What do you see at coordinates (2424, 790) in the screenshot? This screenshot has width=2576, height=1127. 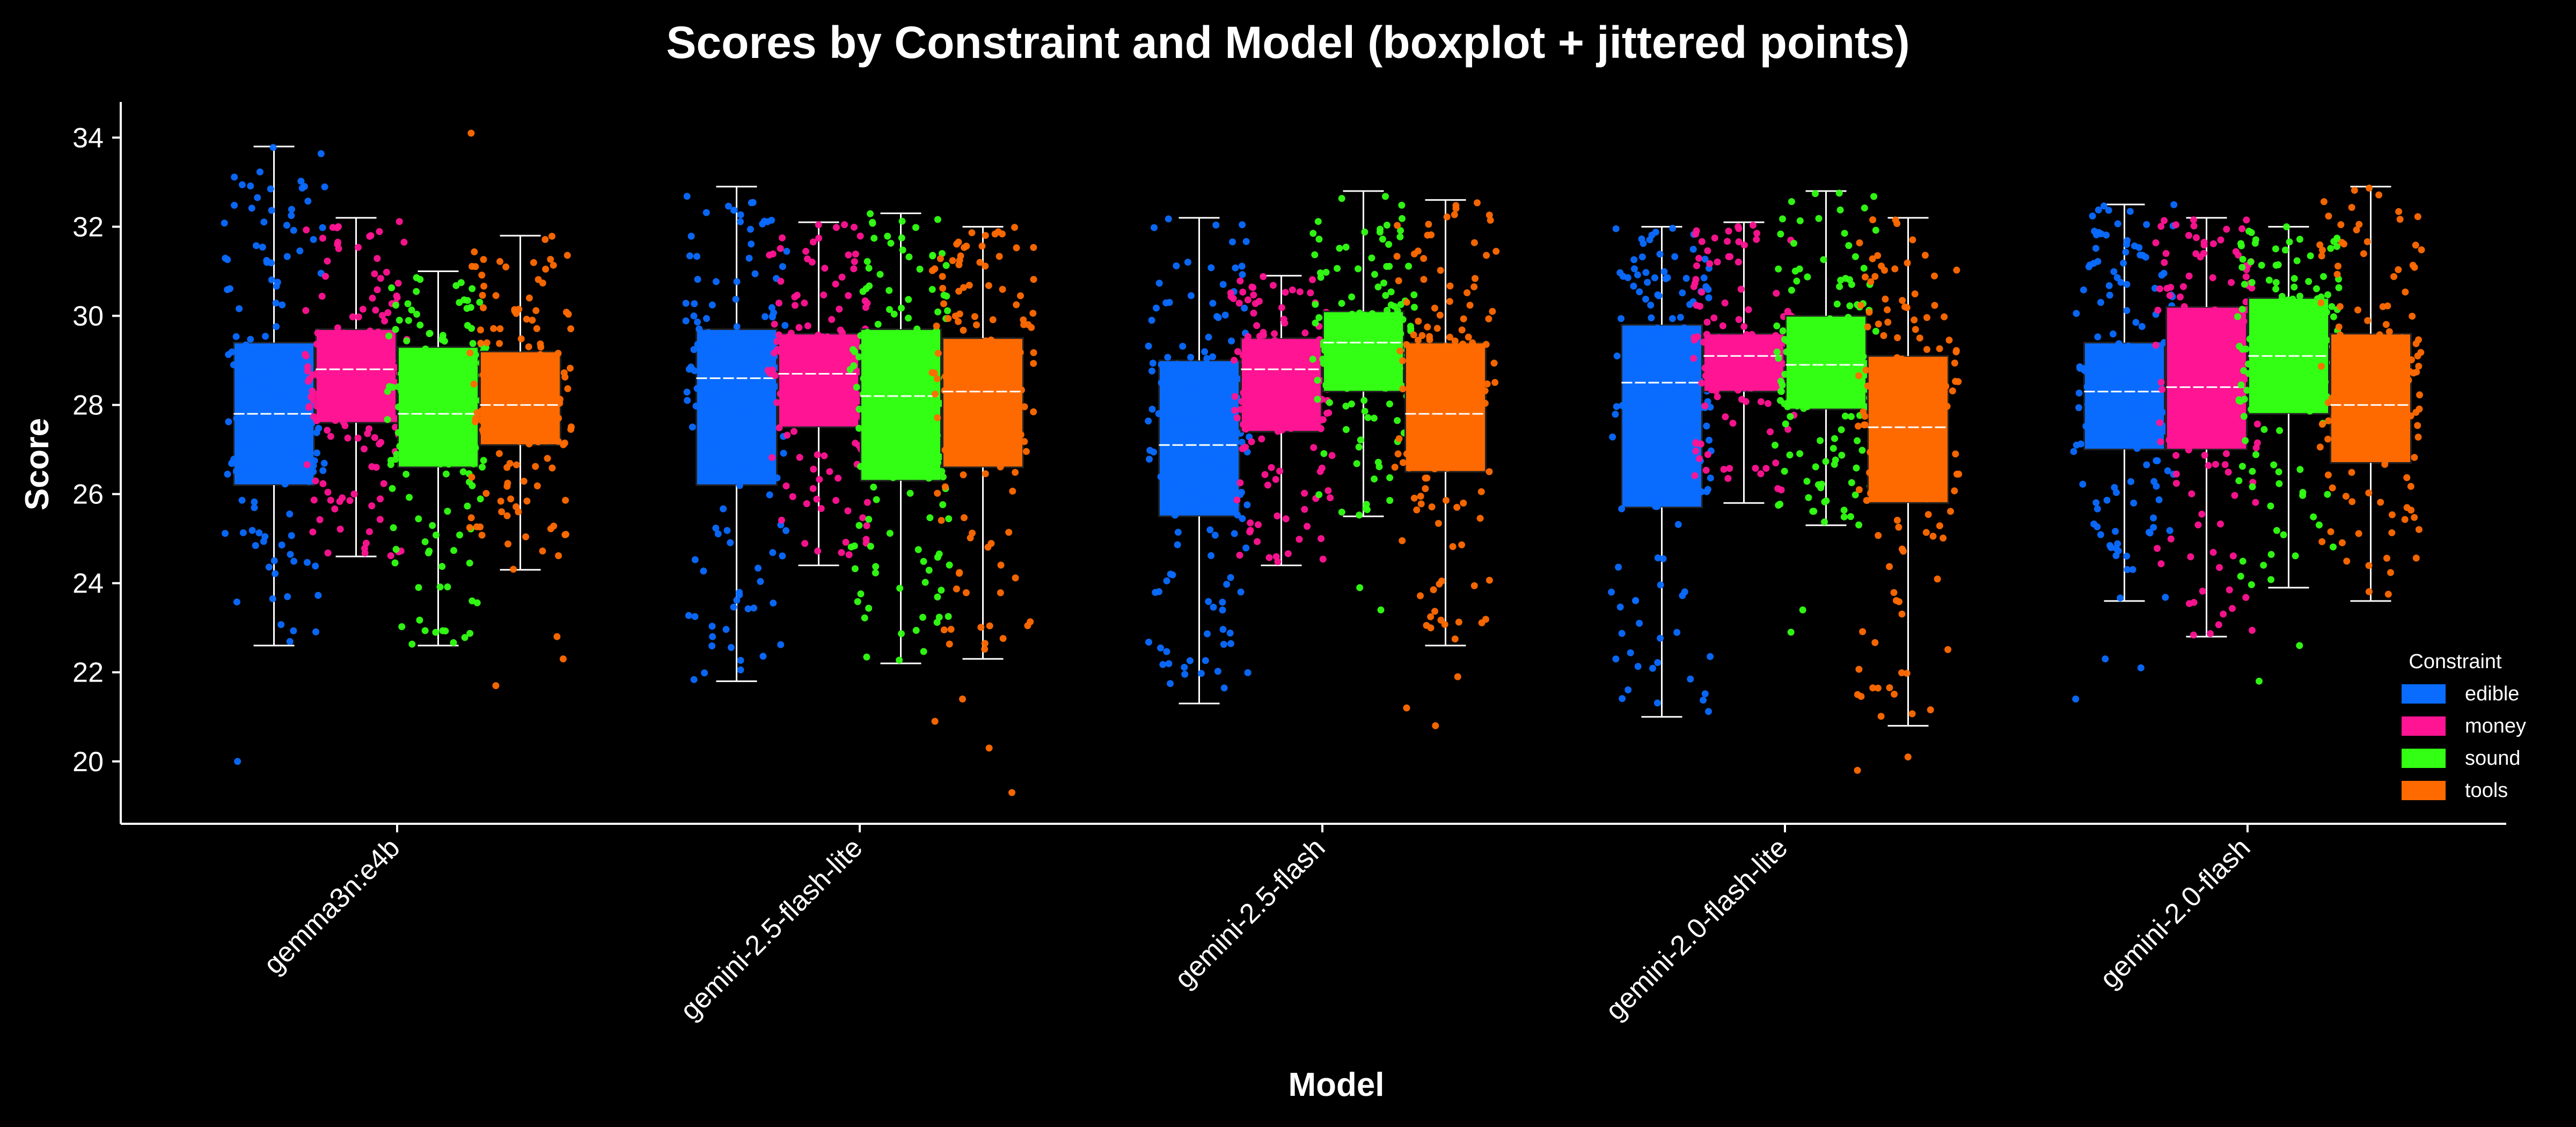 I see `legend-swatch` at bounding box center [2424, 790].